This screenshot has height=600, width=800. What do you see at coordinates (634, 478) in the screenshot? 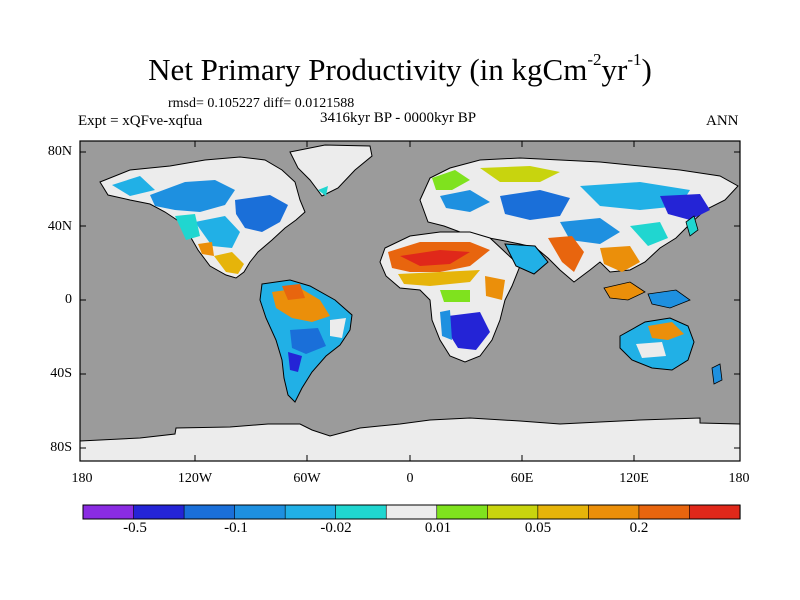
I see `lon-label-120e: 120E` at bounding box center [634, 478].